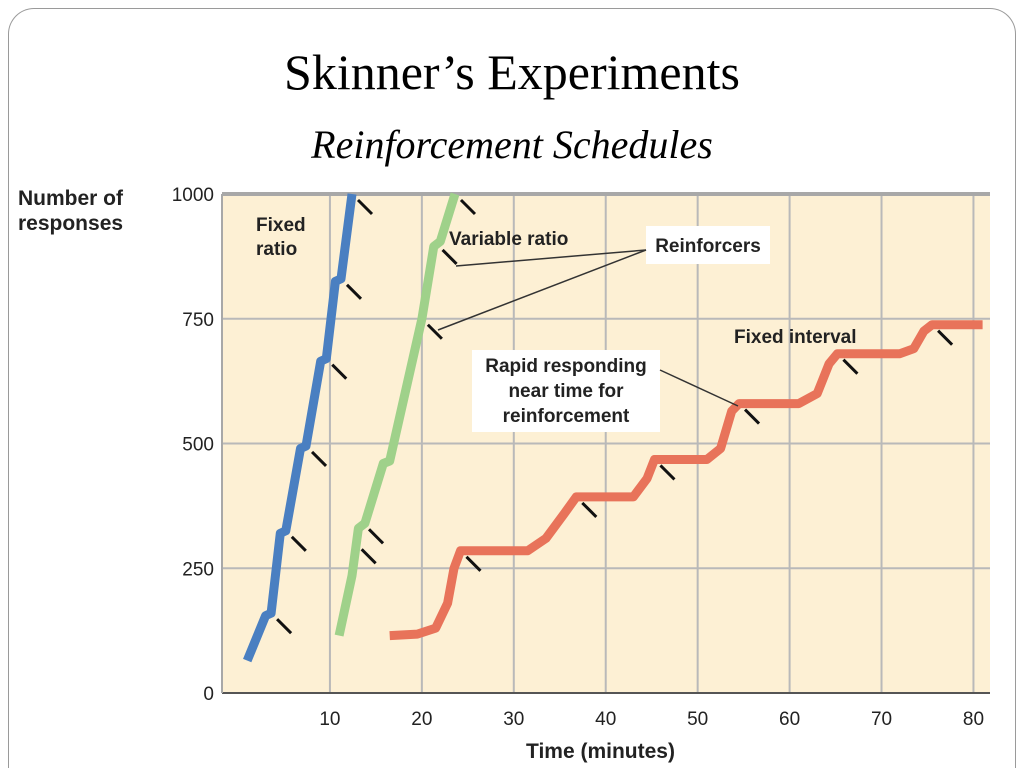 Image resolution: width=1024 pixels, height=768 pixels. Describe the element at coordinates (83, 211) in the screenshot. I see `y-axis-label: Number of responses` at that location.